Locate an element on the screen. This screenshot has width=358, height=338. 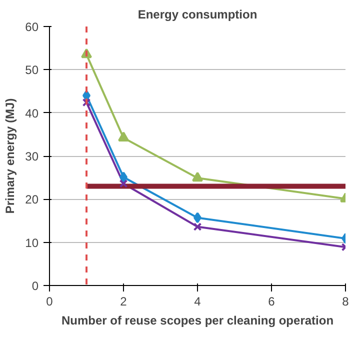
y-tick-label: 60 is located at coordinates (32, 27).